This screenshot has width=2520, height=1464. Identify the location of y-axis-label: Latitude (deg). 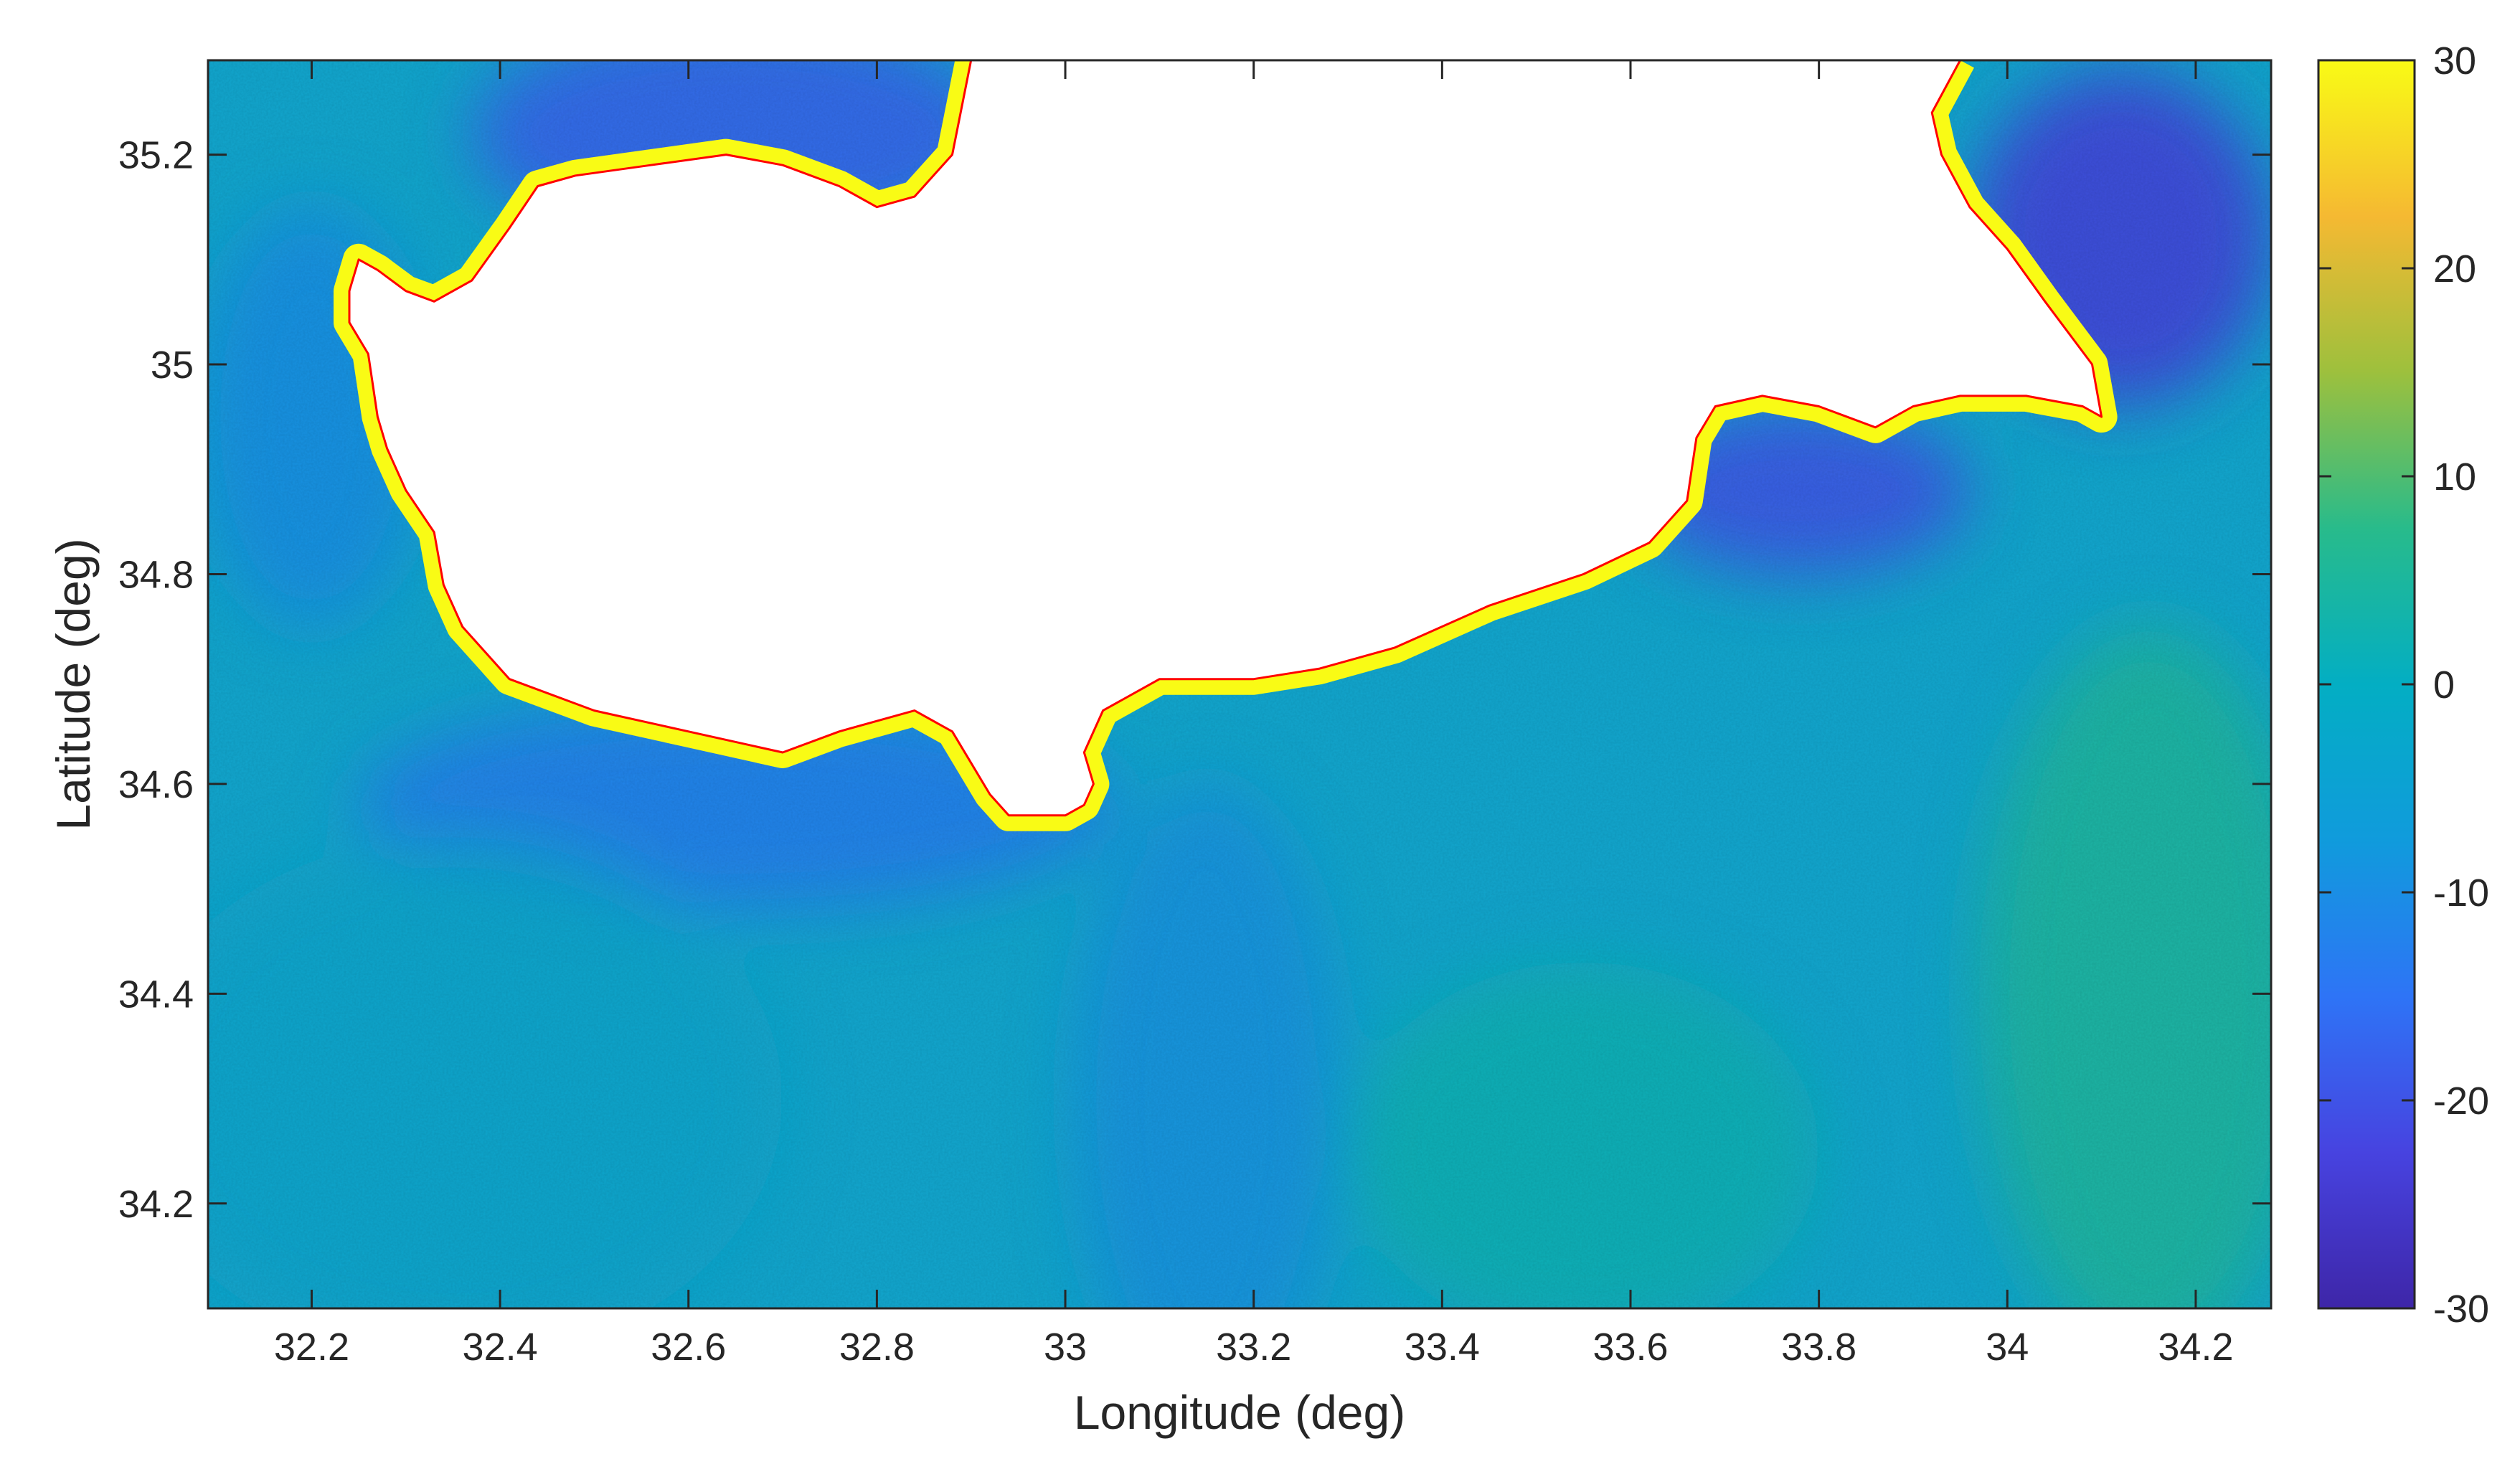
(73, 684).